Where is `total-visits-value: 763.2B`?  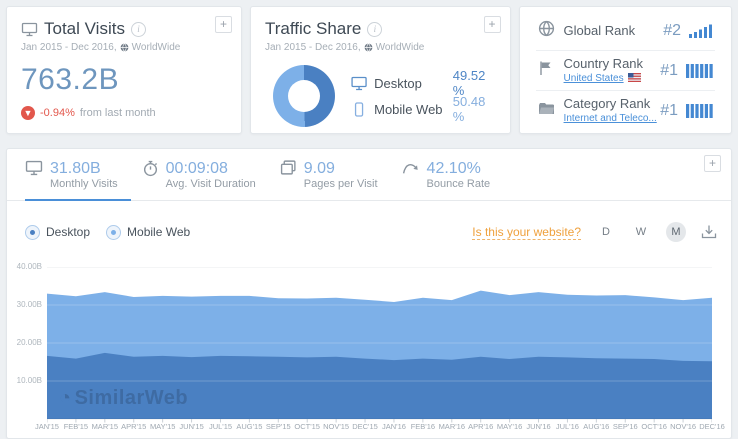 total-visits-value: 763.2B is located at coordinates (70, 79).